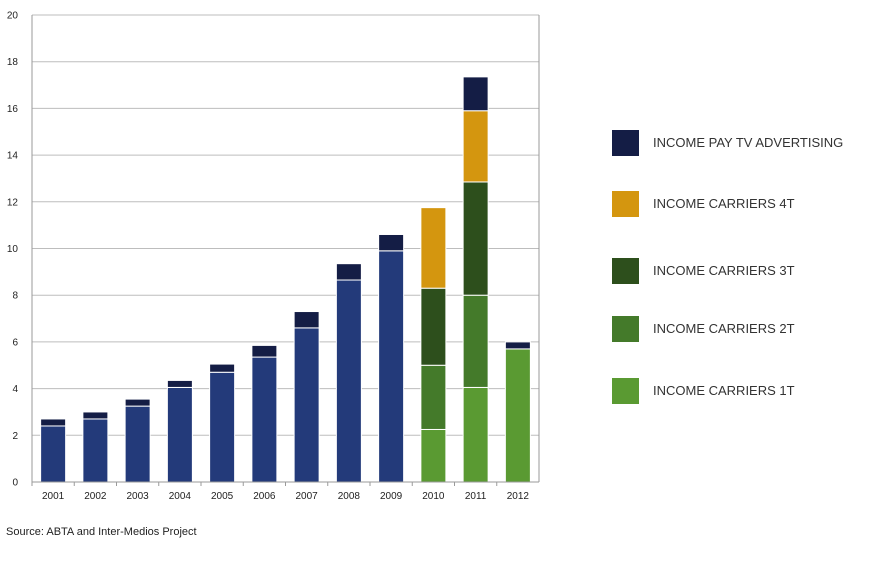 The height and width of the screenshot is (563, 870). Describe the element at coordinates (13, 202) in the screenshot. I see `y-tick-label: 12` at that location.